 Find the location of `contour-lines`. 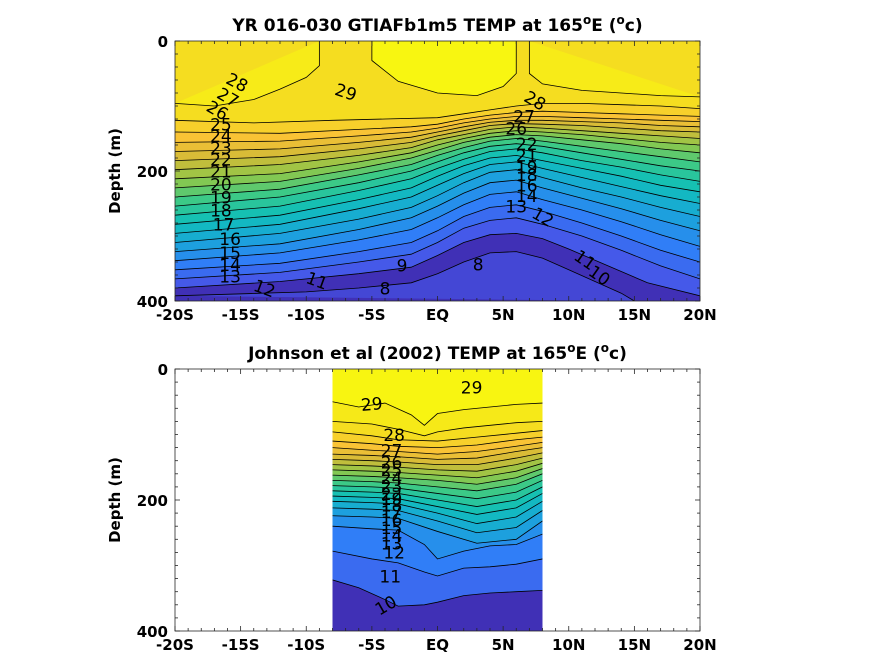

contour-lines is located at coordinates (437, 504).